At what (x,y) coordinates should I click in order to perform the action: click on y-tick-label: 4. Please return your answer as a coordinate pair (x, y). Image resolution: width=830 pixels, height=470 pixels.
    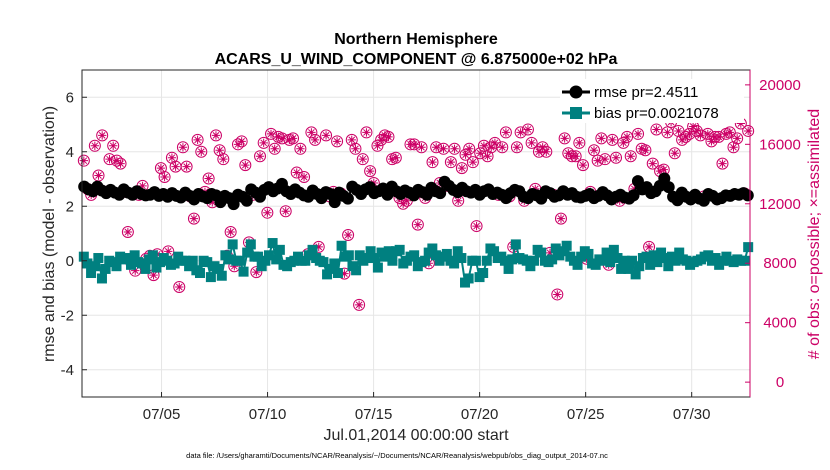
    Looking at the image, I should click on (70, 152).